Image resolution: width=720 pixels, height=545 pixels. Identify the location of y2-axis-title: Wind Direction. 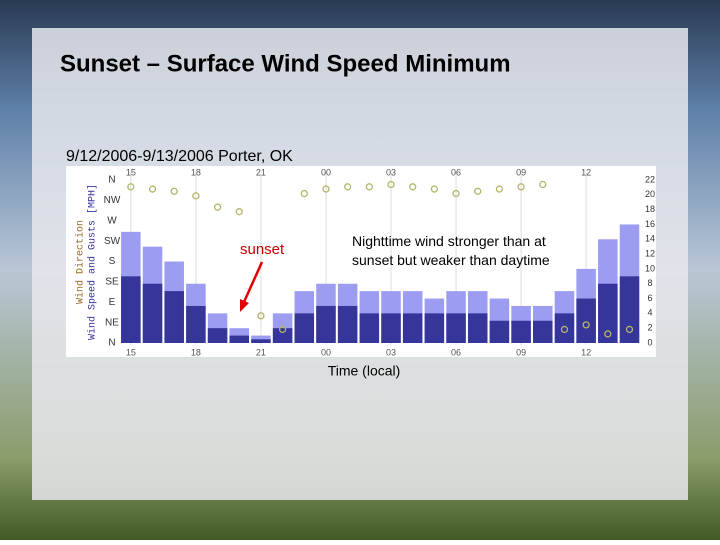
(81, 262).